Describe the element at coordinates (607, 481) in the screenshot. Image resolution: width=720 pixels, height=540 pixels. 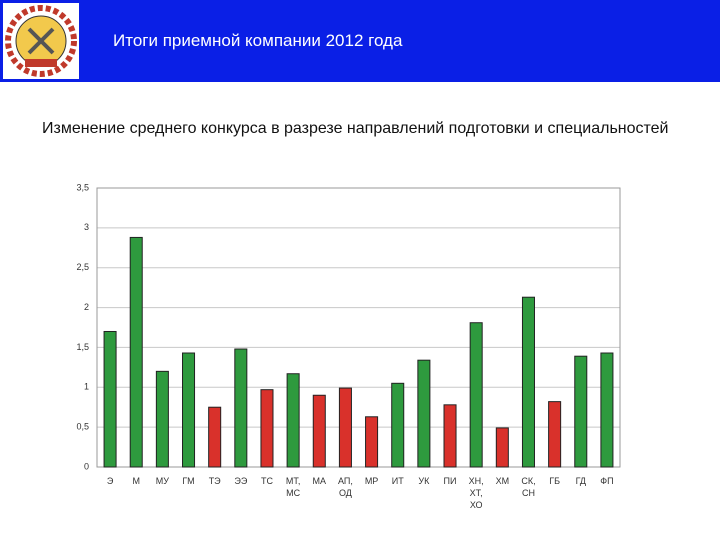
I see `x-tick-label: ФП` at that location.